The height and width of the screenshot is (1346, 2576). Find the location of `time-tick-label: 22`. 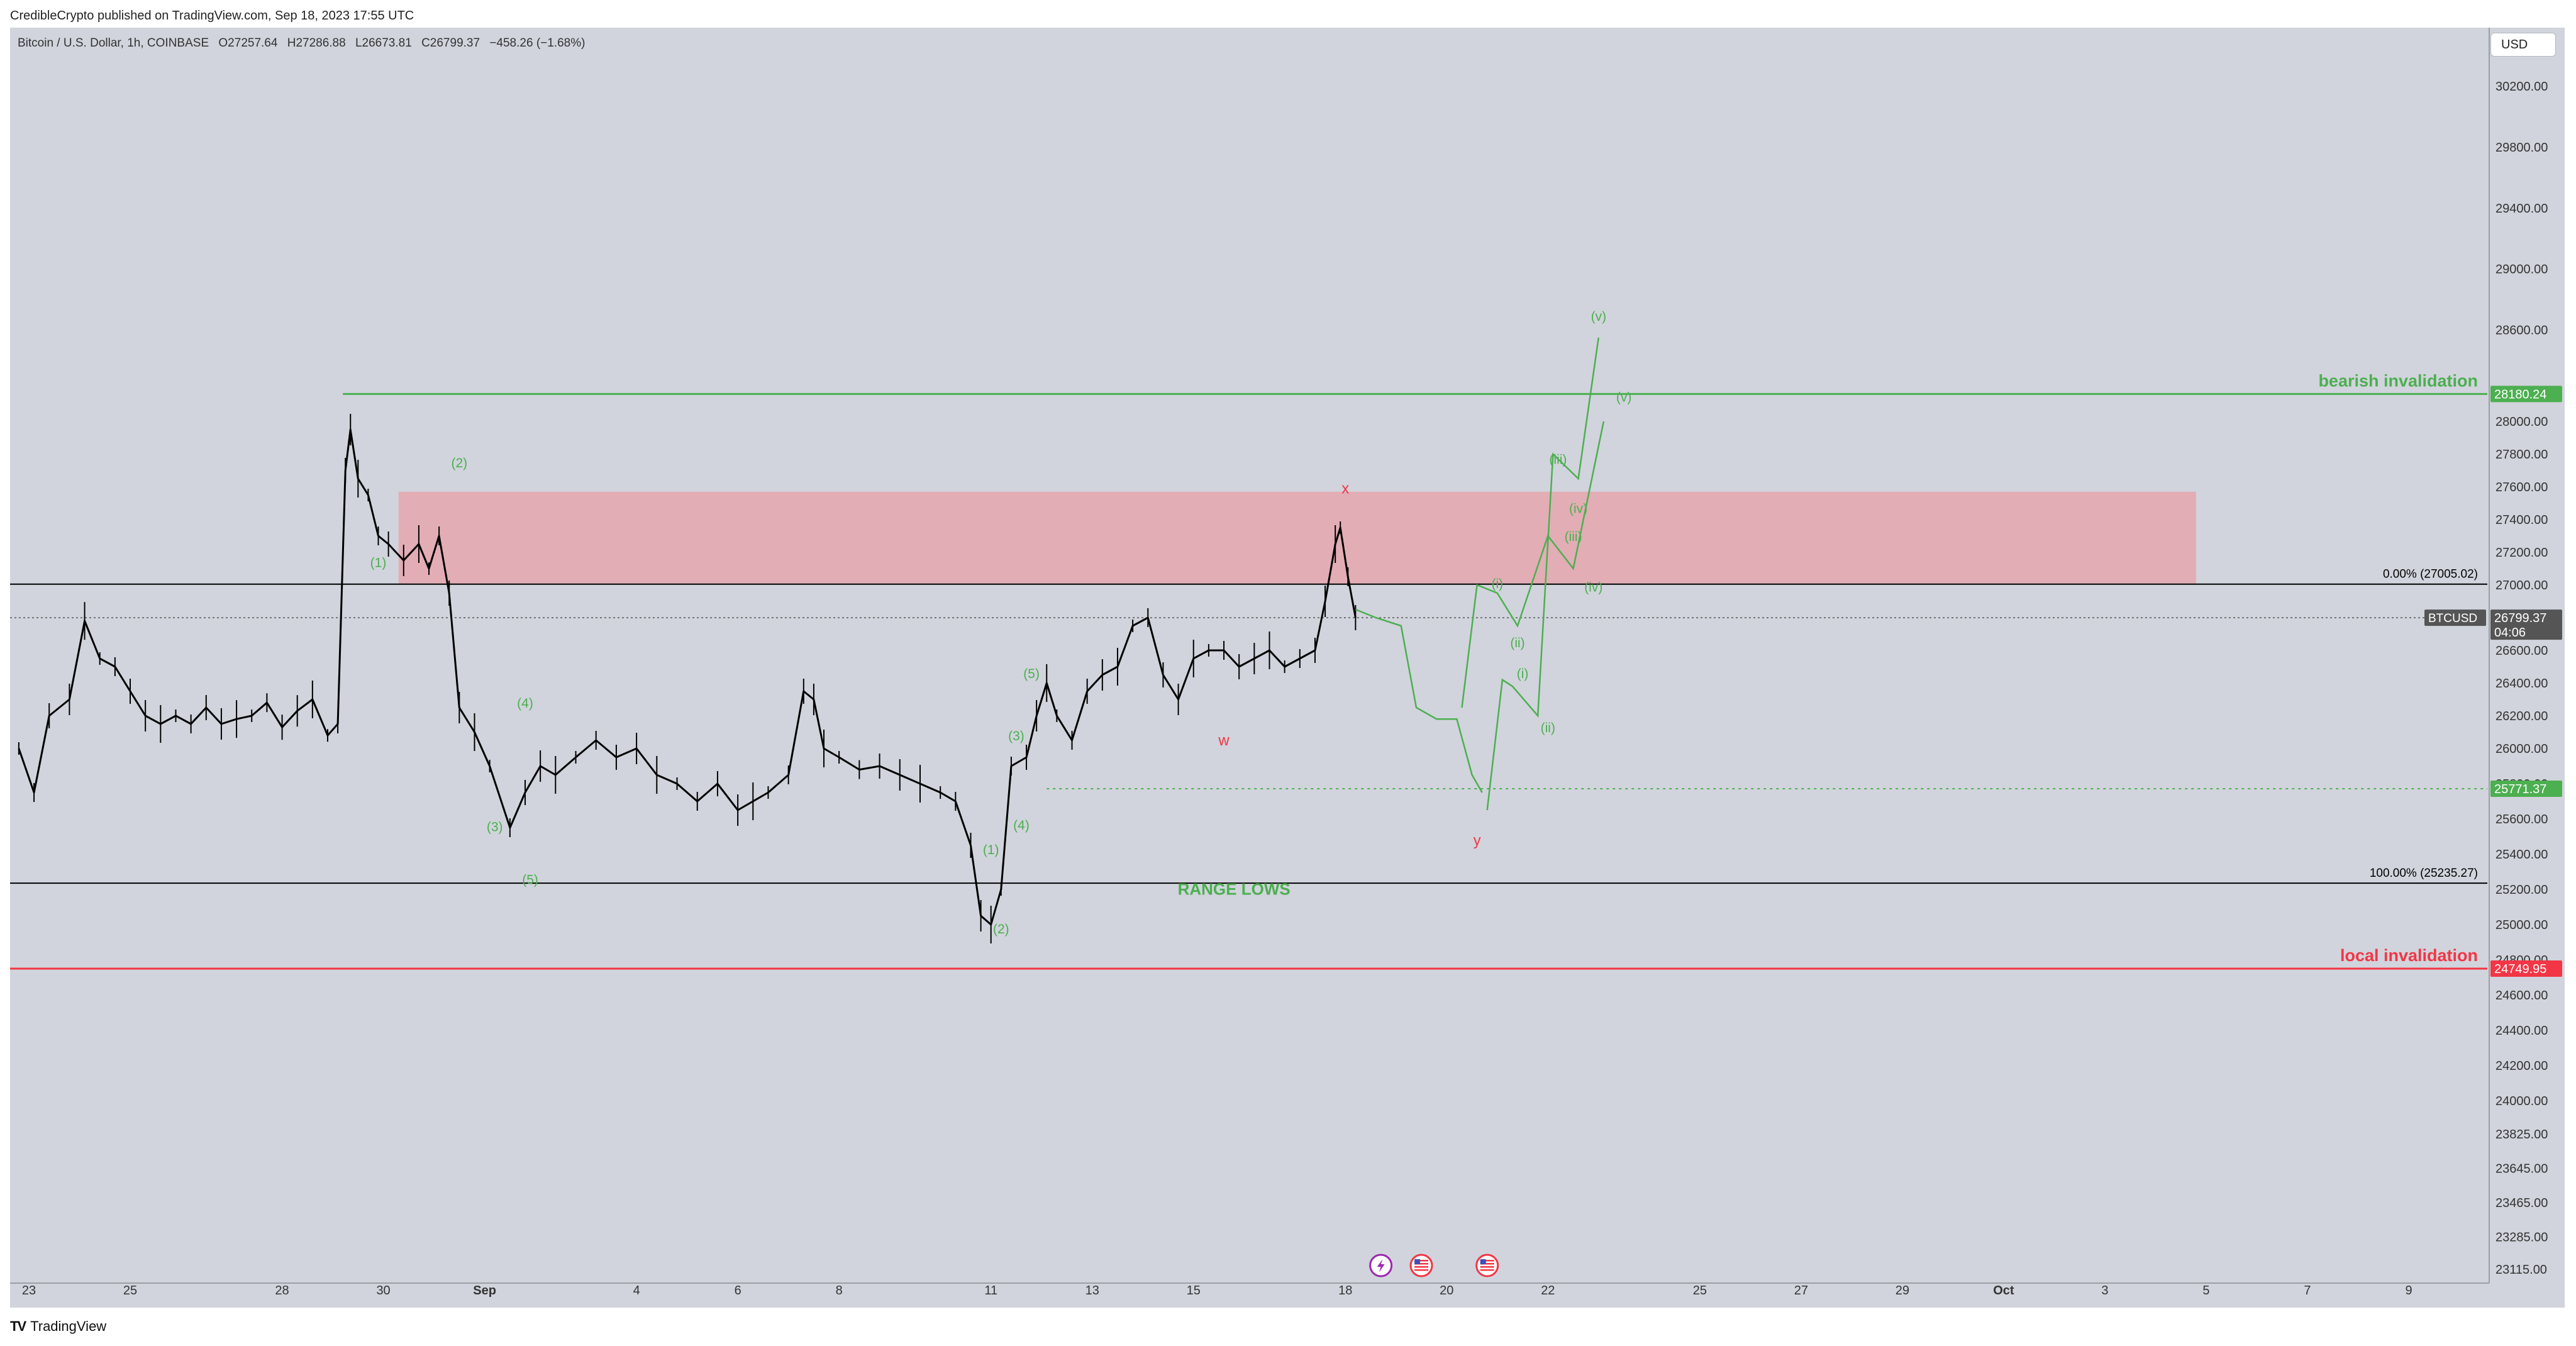

time-tick-label: 22 is located at coordinates (1548, 1291).